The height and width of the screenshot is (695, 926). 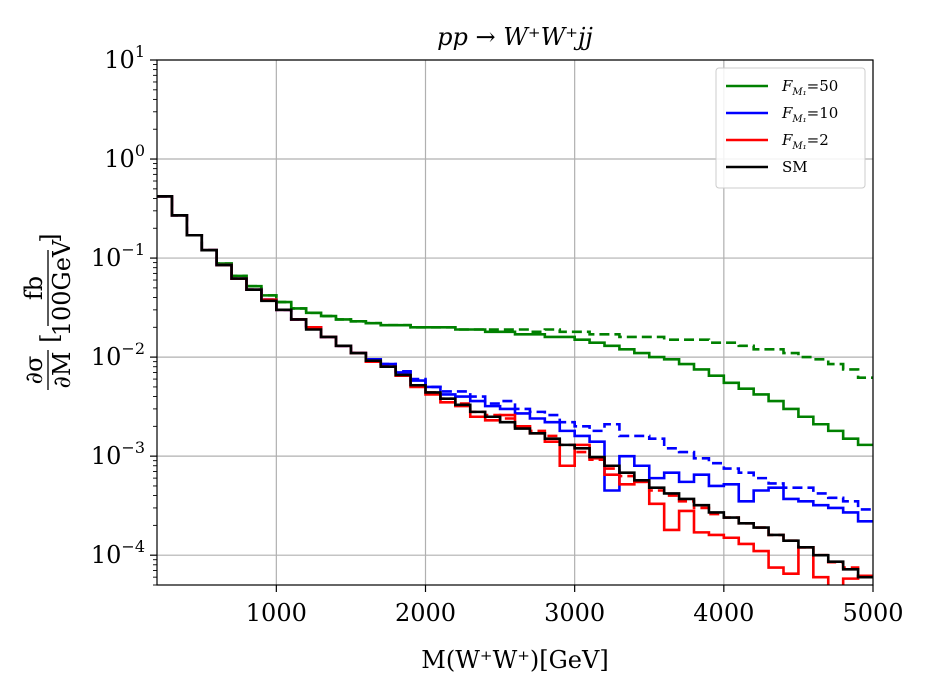 I want to click on x-tick-label: 3000, so click(x=574, y=613).